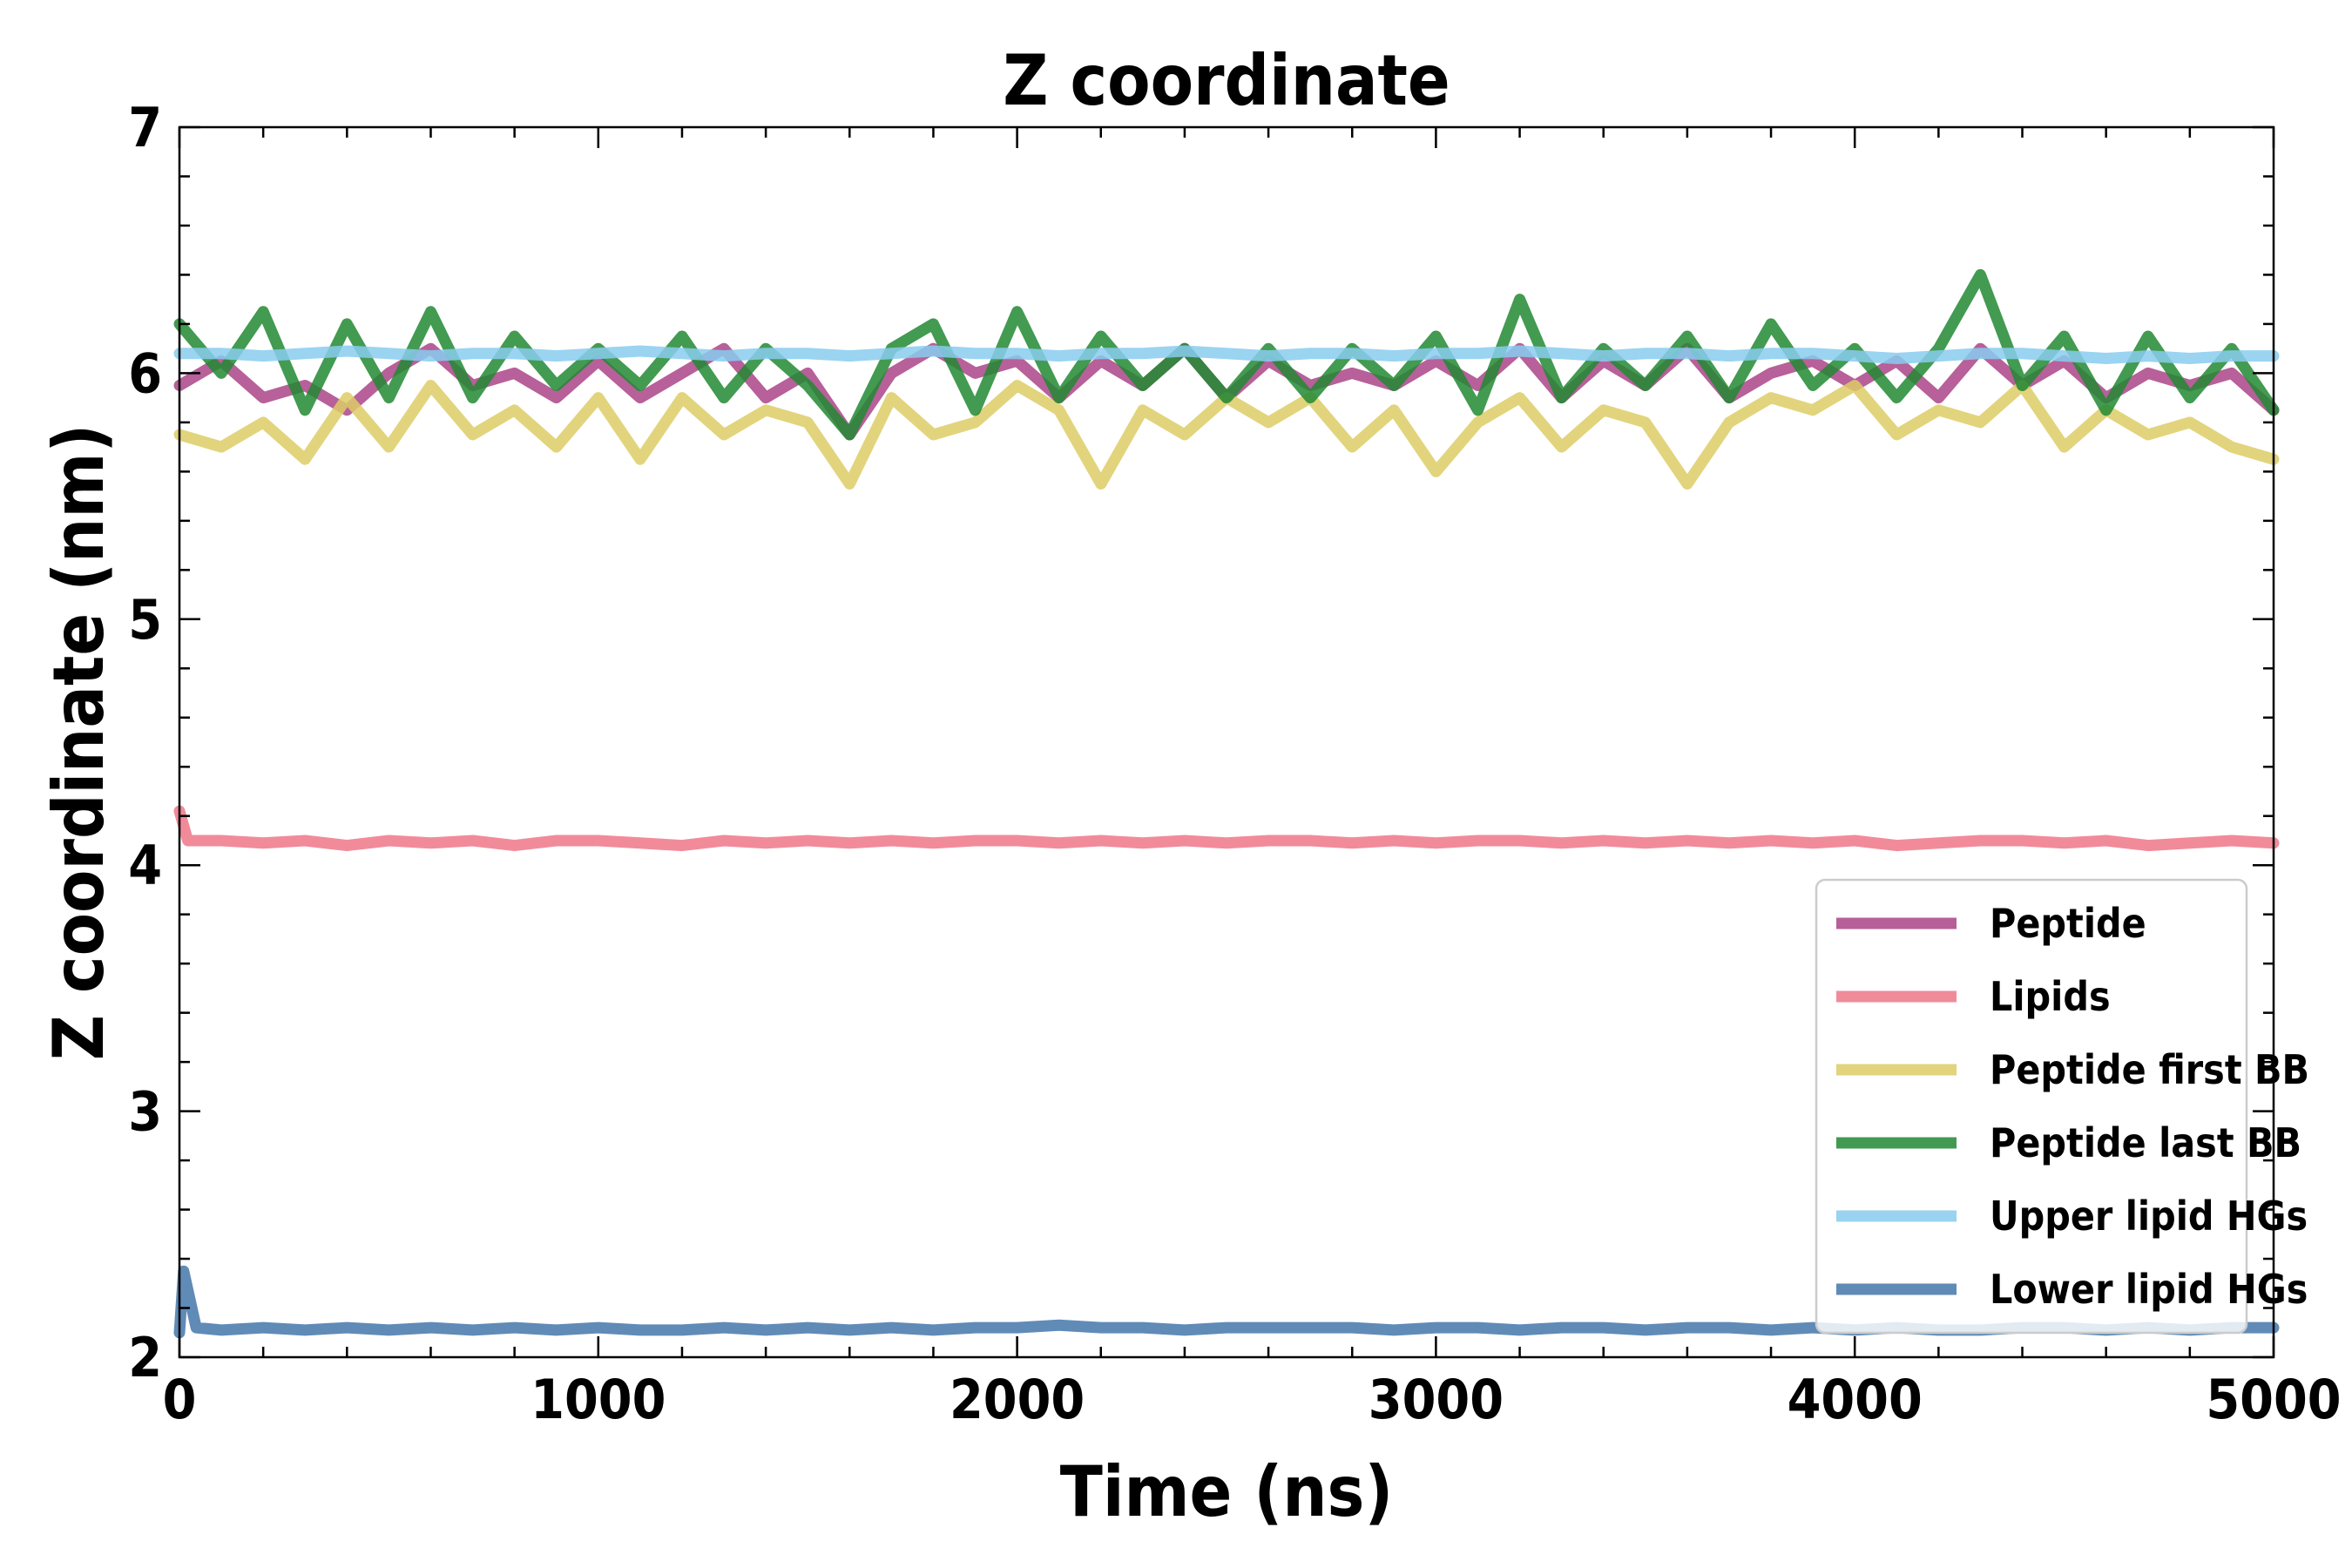 The image size is (2352, 1568). Describe the element at coordinates (1437, 1399) in the screenshot. I see `x-tick-label: 3000` at that location.